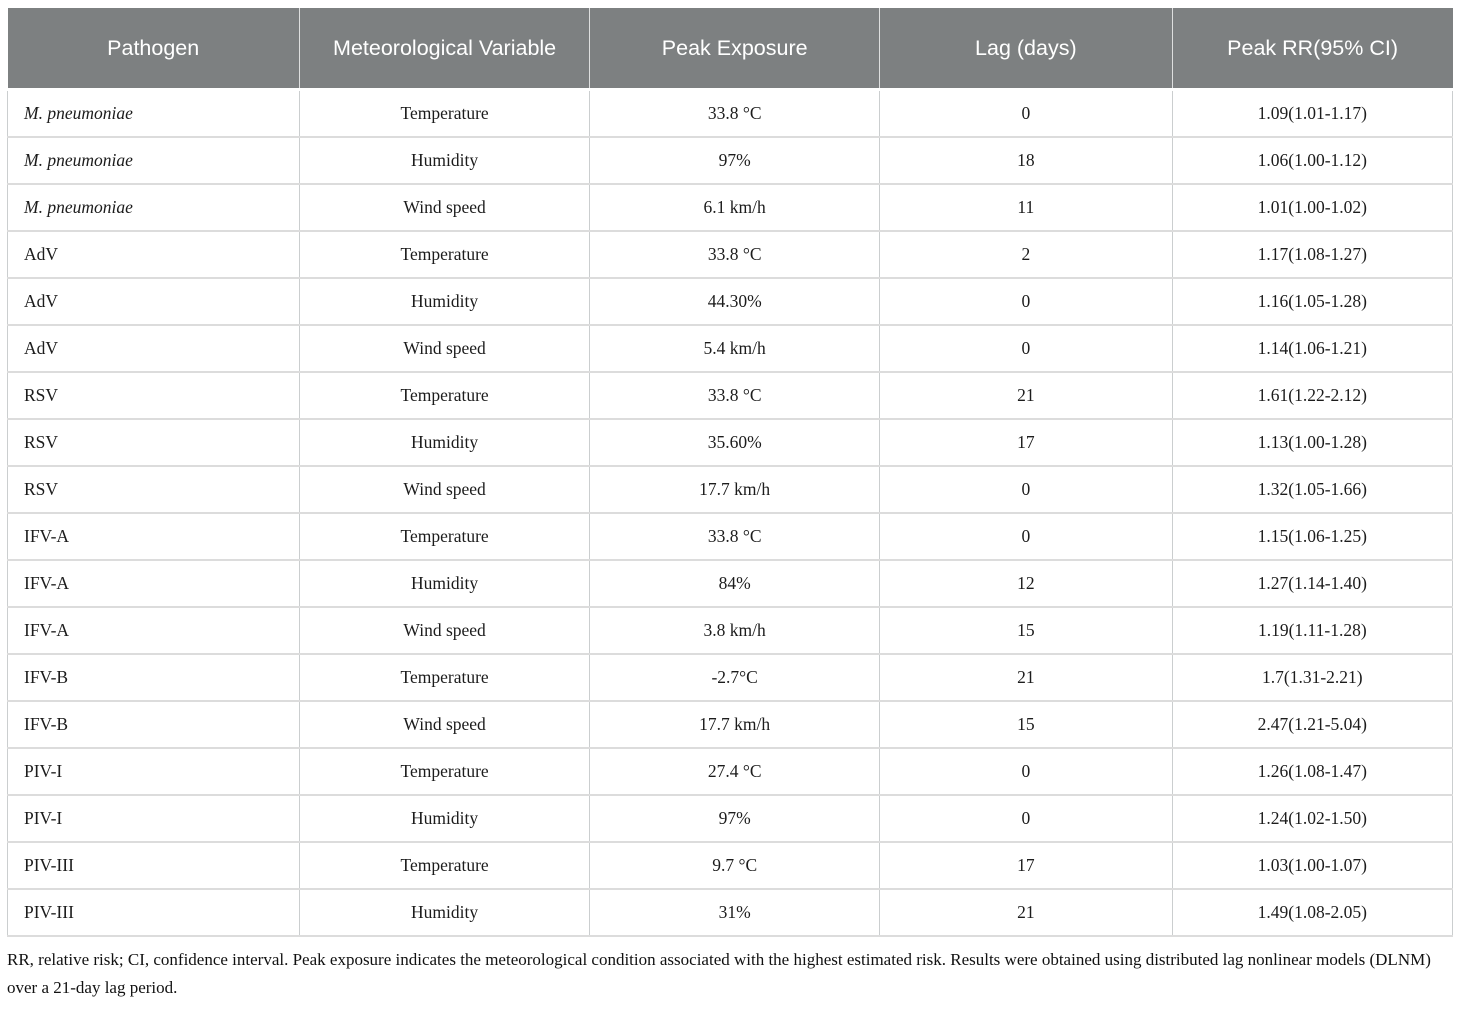  I want to click on table-row: RSV Humidity 35.60% 17 1.13(1.00-1.28), so click(730, 443).